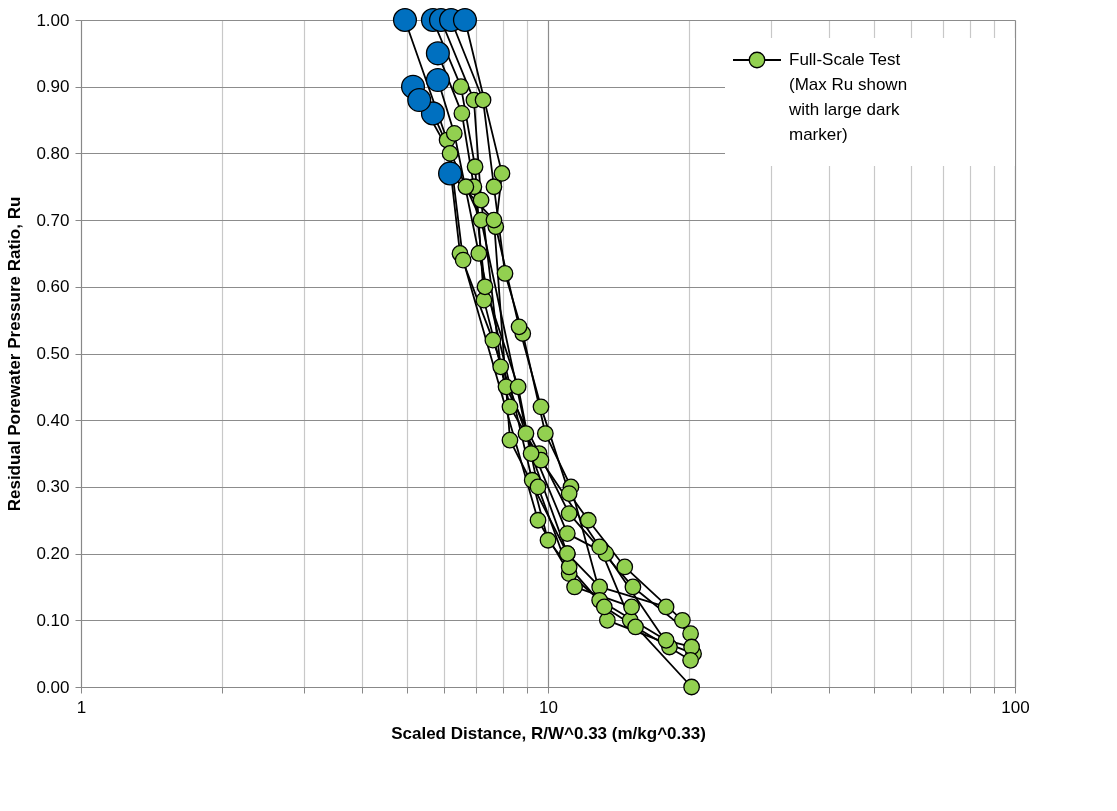 Image resolution: width=1117 pixels, height=811 pixels. I want to click on y-tick-label: 0.70, so click(53, 220).